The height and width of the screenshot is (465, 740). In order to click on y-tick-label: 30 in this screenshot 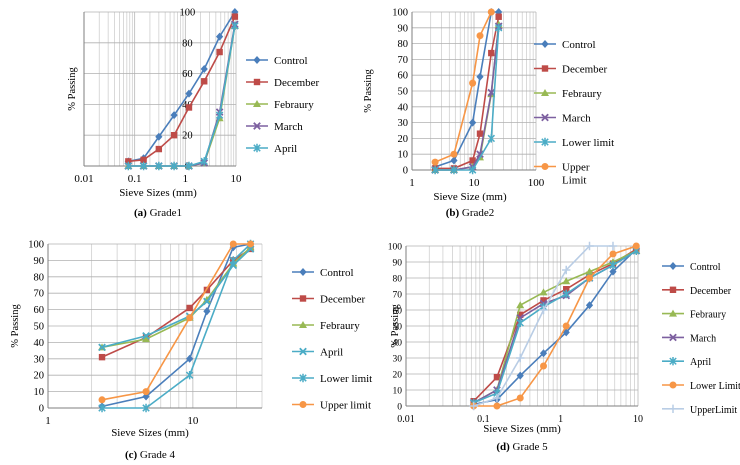, I will do `click(403, 123)`.